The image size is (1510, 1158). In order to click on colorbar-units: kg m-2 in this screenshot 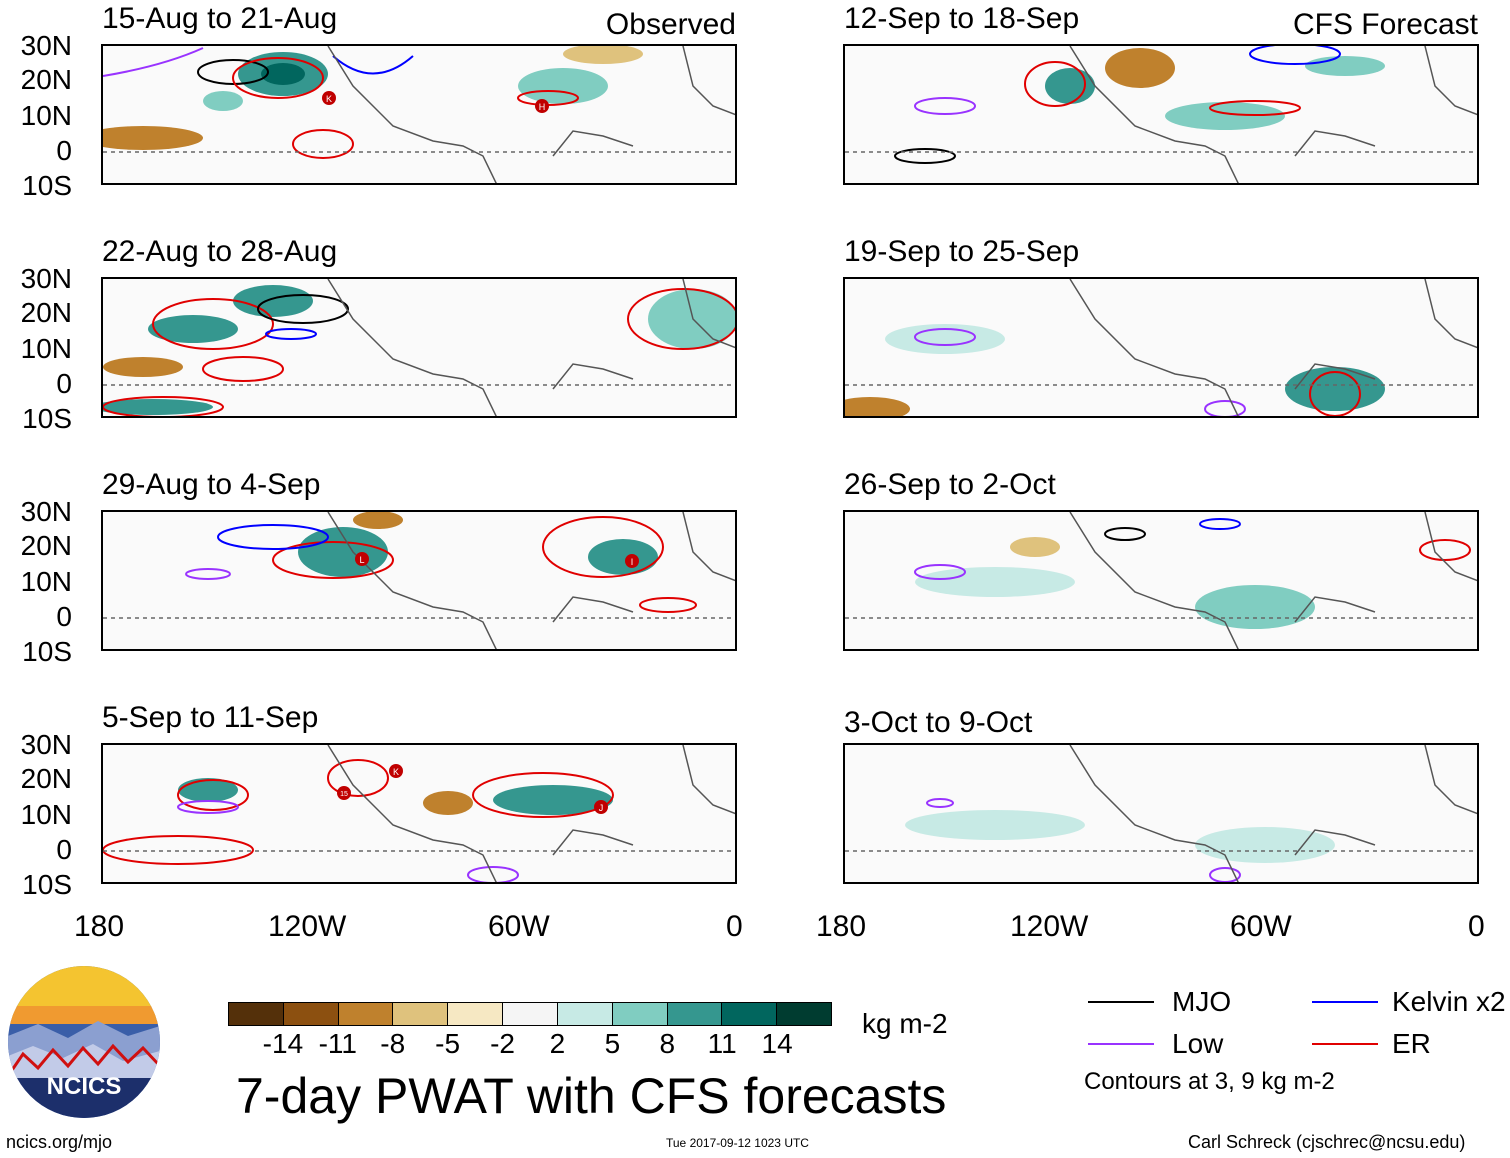, I will do `click(905, 1023)`.